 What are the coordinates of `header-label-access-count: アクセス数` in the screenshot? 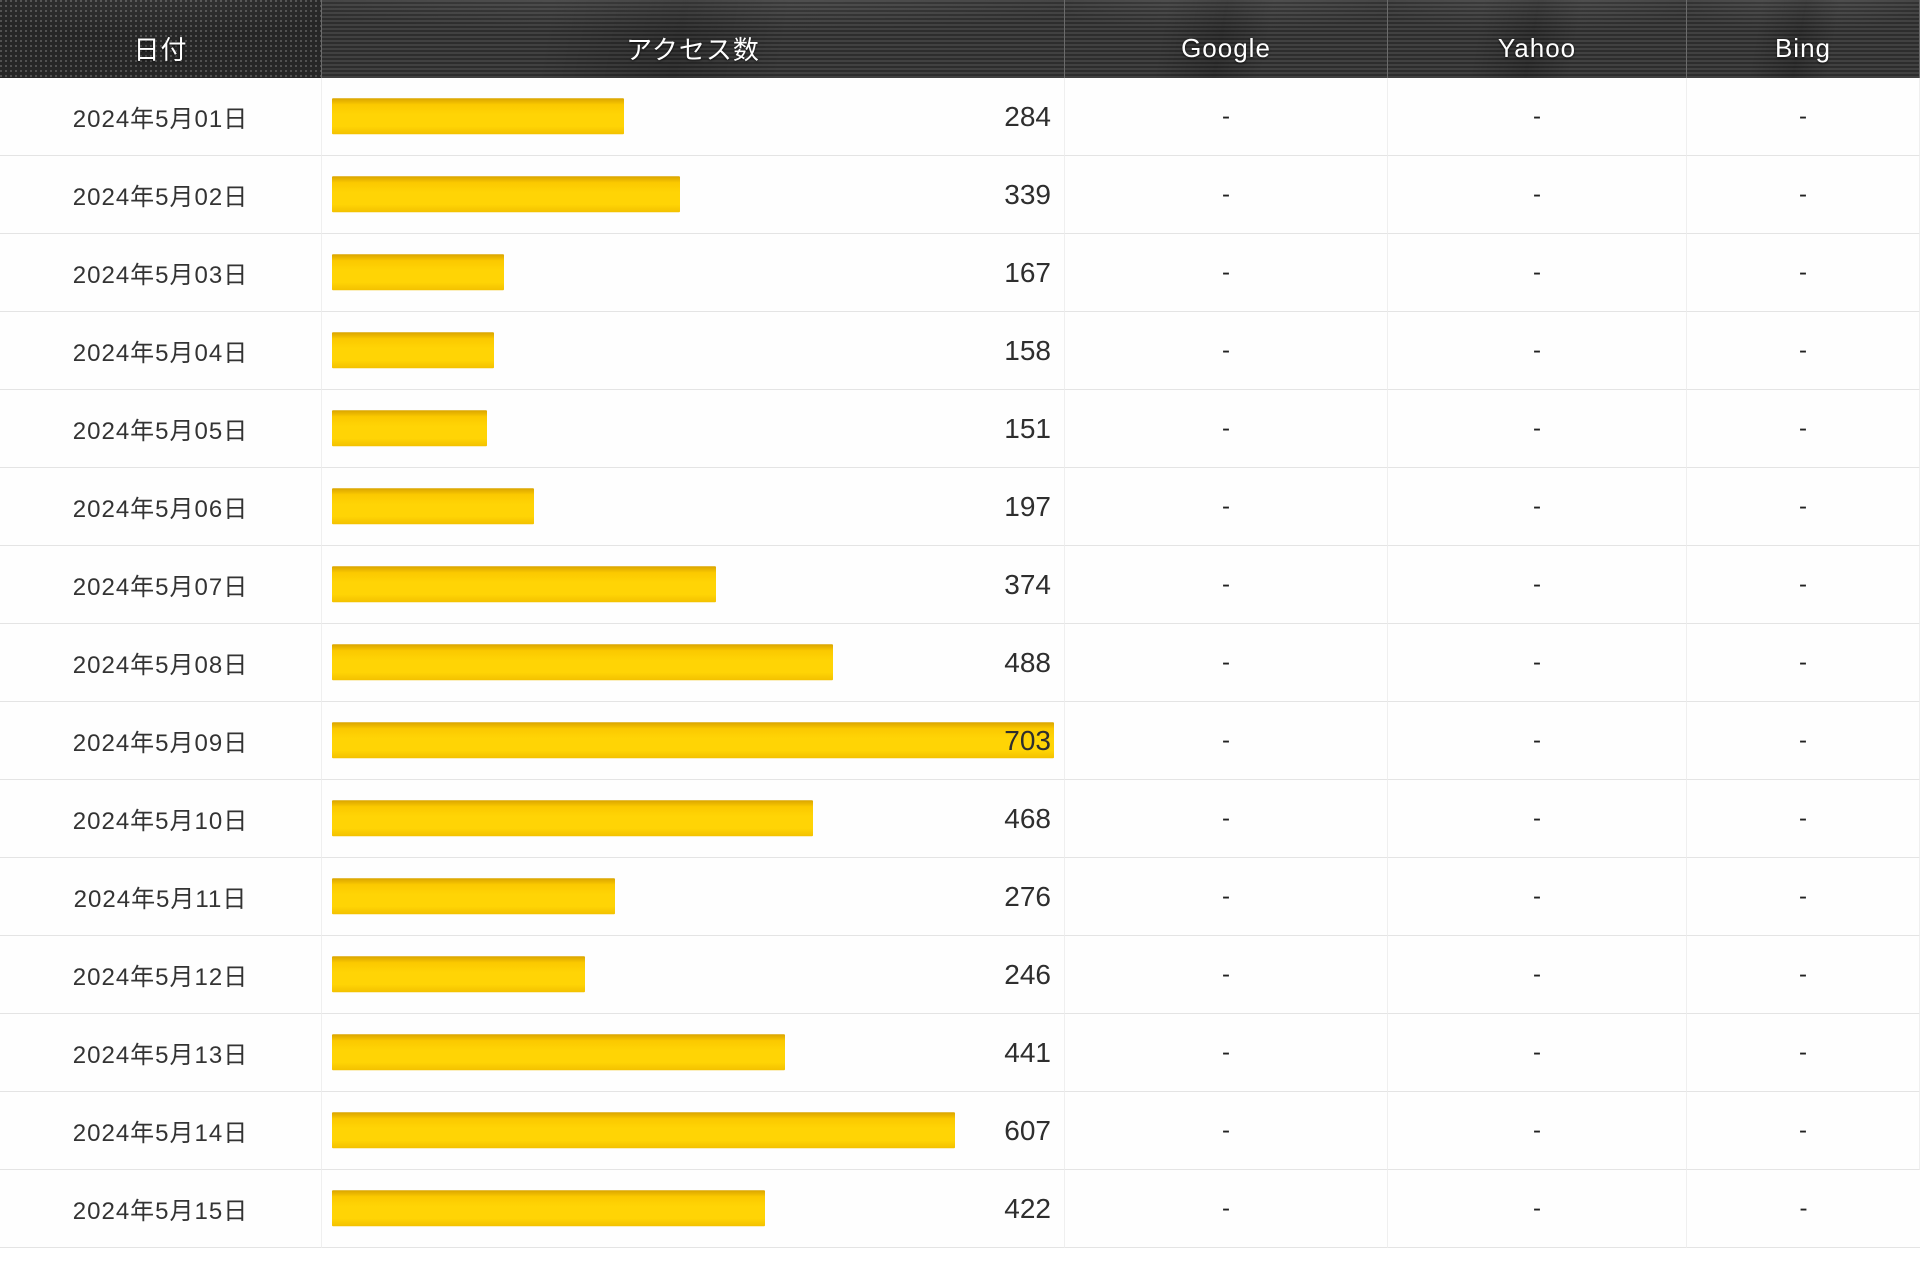 It's located at (693, 49).